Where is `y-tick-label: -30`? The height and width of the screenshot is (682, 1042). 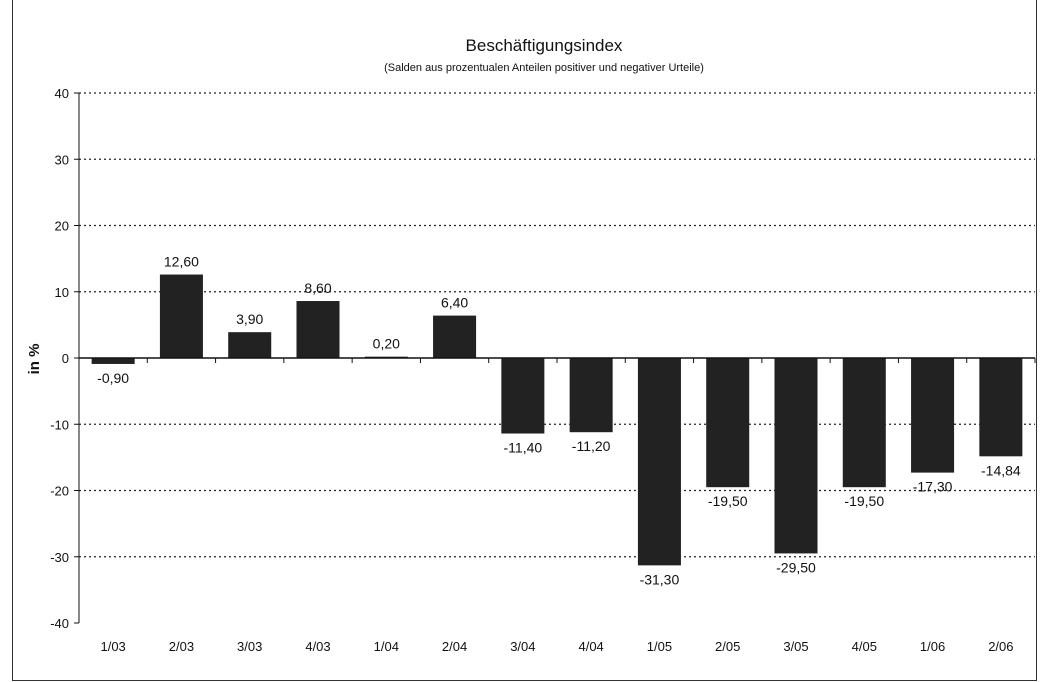 y-tick-label: -30 is located at coordinates (59, 557).